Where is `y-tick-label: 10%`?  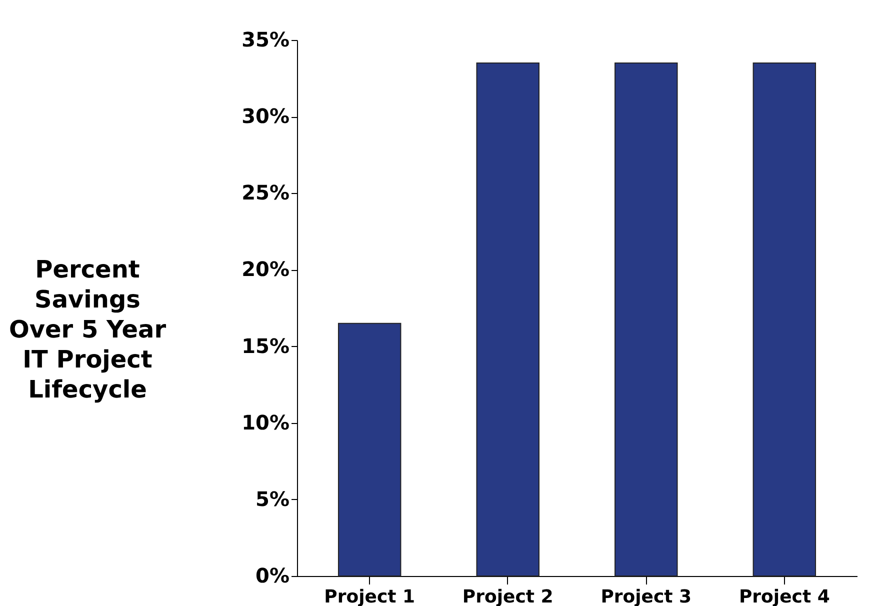 y-tick-label: 10% is located at coordinates (266, 422).